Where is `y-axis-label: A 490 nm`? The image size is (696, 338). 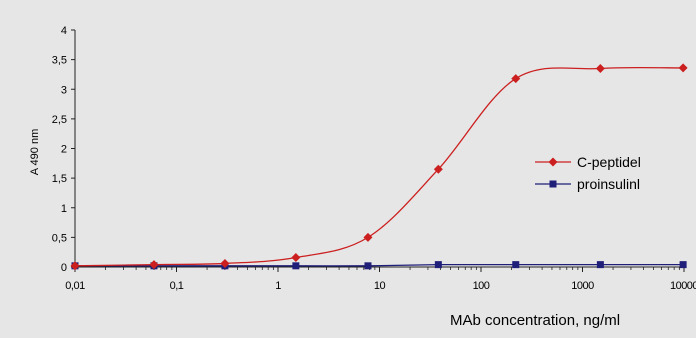 y-axis-label: A 490 nm is located at coordinates (35, 152).